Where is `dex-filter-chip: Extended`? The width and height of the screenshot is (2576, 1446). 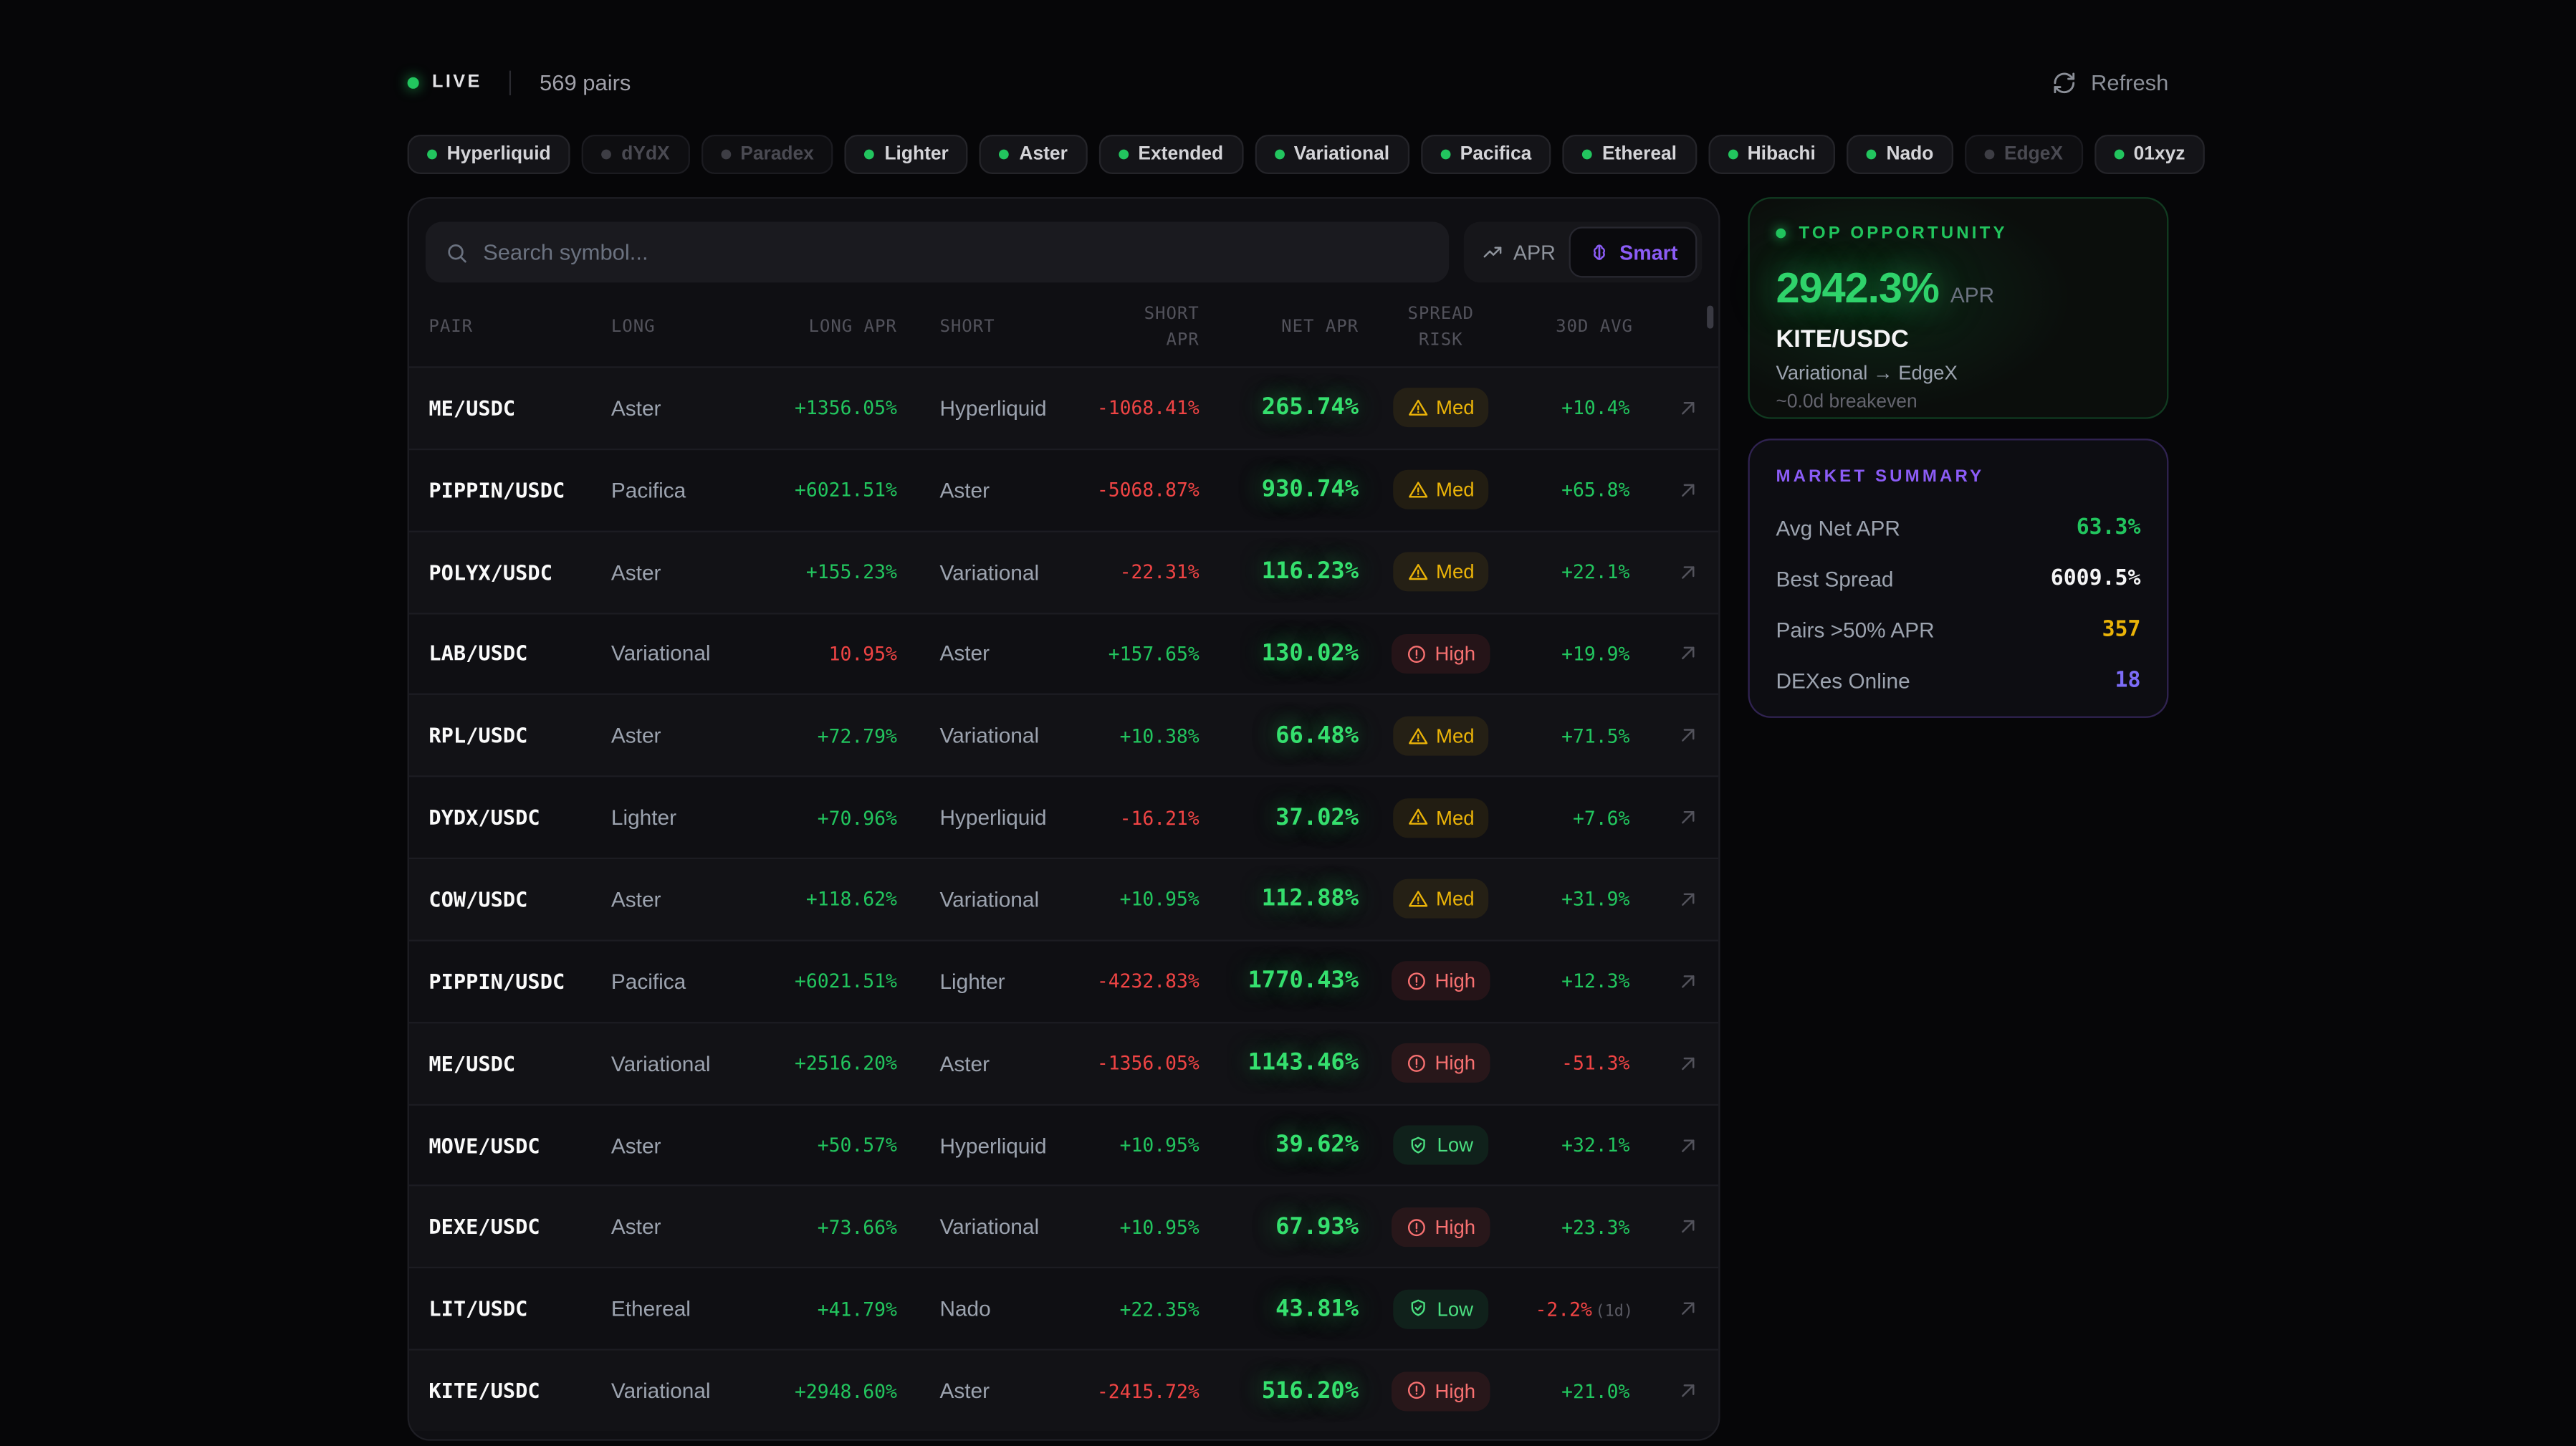 dex-filter-chip: Extended is located at coordinates (1170, 155).